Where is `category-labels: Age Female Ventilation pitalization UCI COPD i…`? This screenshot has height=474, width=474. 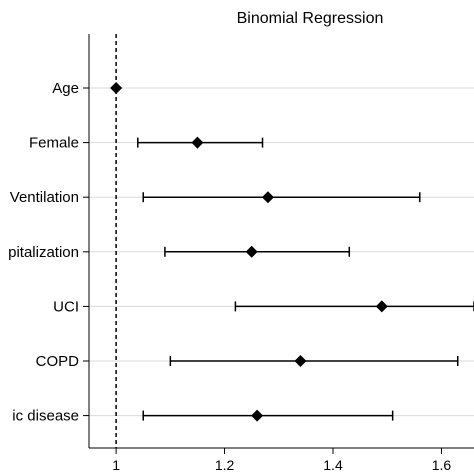
category-labels: Age Female Ventilation pitalization UCI COPD i… is located at coordinates (43, 252).